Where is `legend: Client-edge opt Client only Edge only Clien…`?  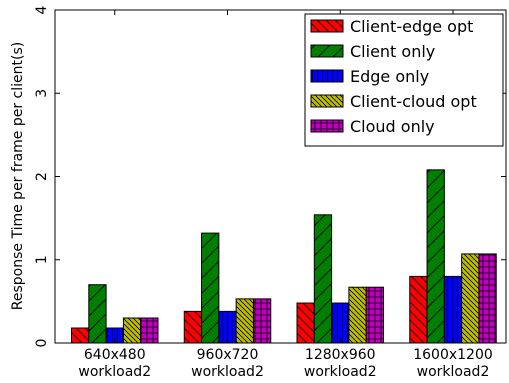
legend: Client-edge opt Client only Edge only Clien… is located at coordinates (404, 80).